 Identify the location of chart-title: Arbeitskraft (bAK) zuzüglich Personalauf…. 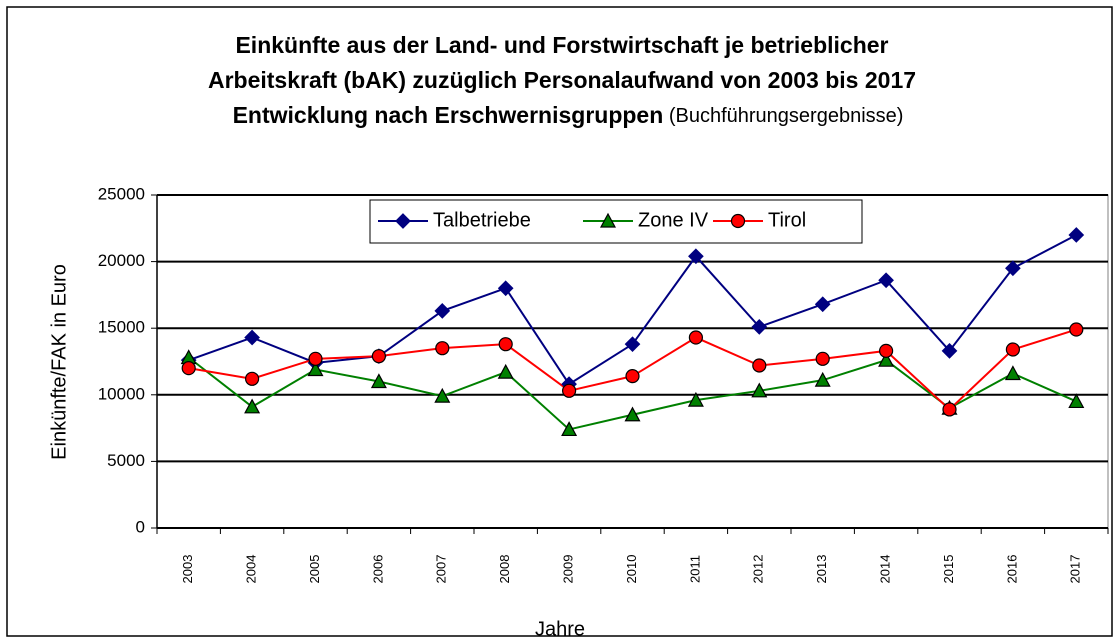
(562, 80).